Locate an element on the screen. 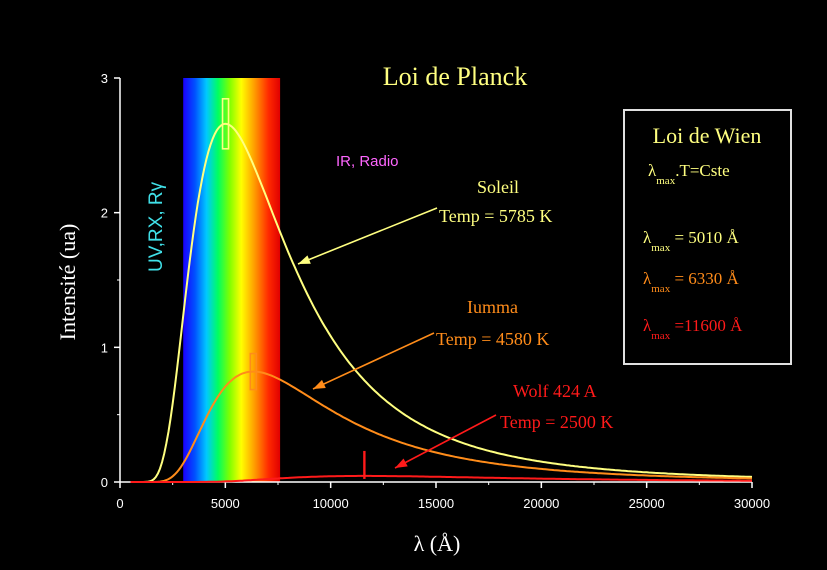  y-tick-label: 2 is located at coordinates (104, 213).